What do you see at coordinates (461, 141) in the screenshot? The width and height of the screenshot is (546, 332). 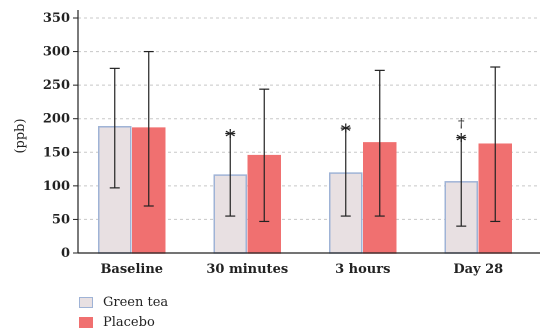 I see `significance-marker-day-28-0: *` at bounding box center [461, 141].